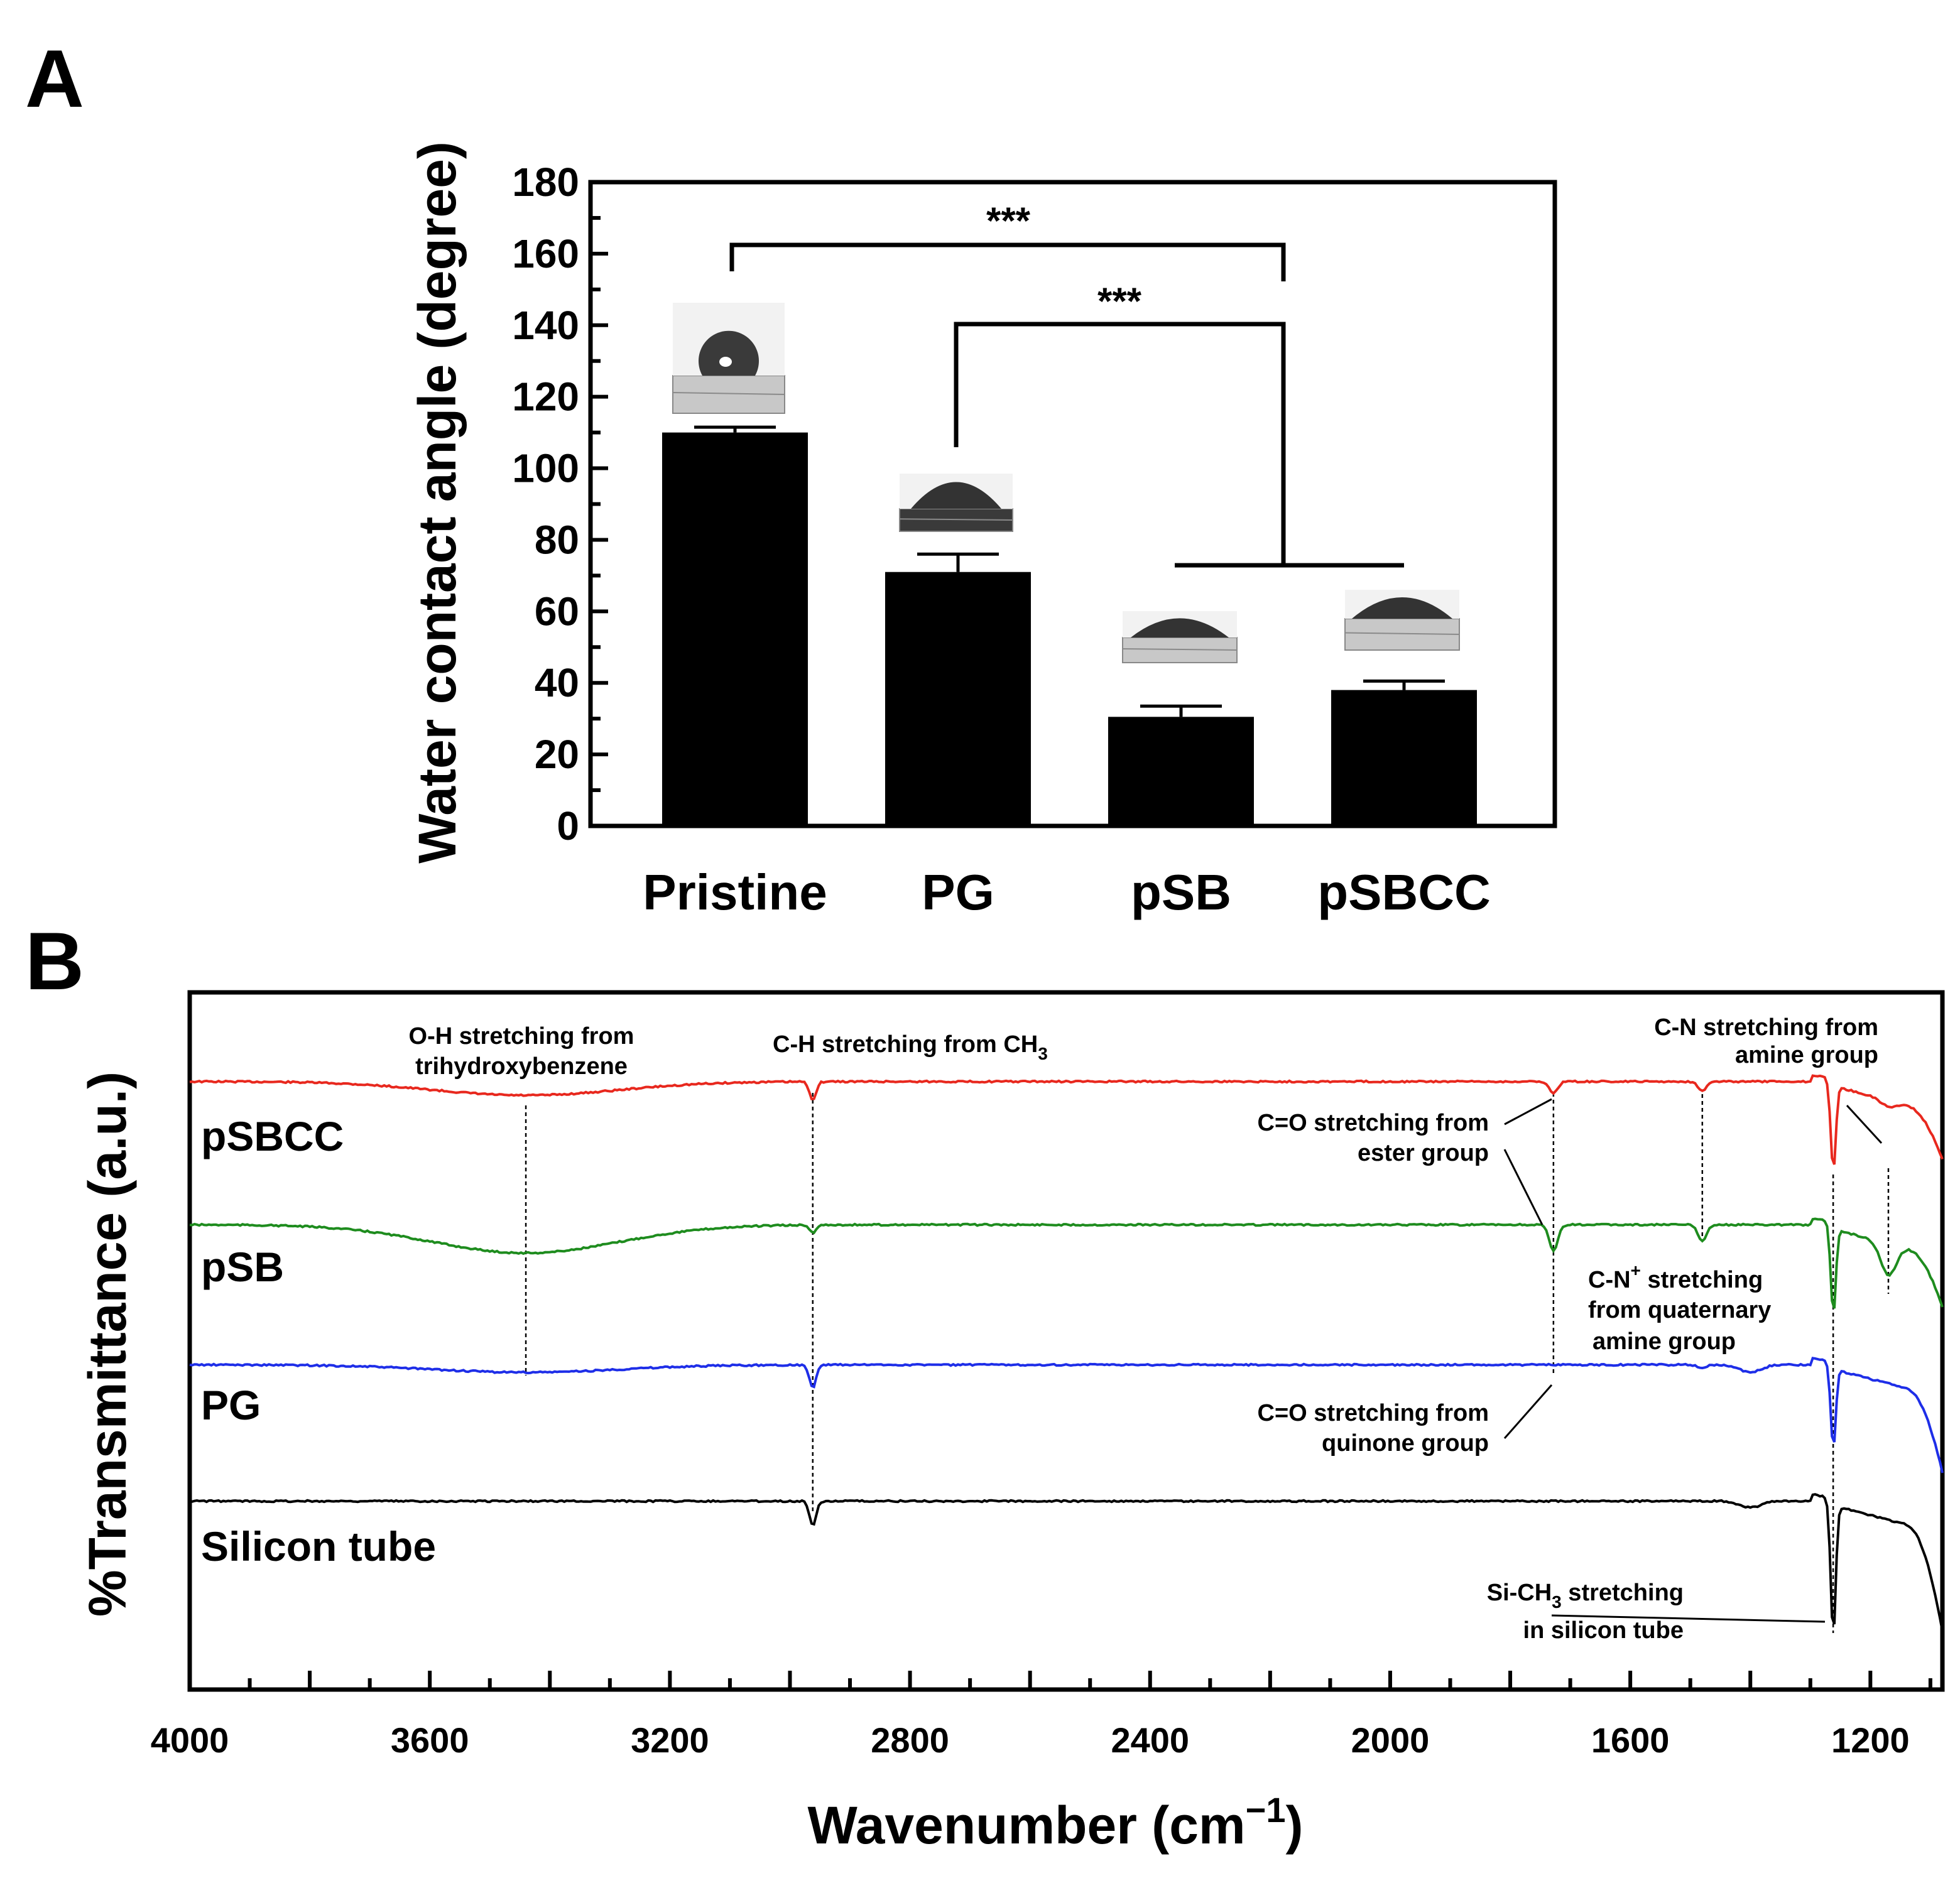 This screenshot has width=1960, height=1883. I want to click on bars-group, so click(1069, 625).